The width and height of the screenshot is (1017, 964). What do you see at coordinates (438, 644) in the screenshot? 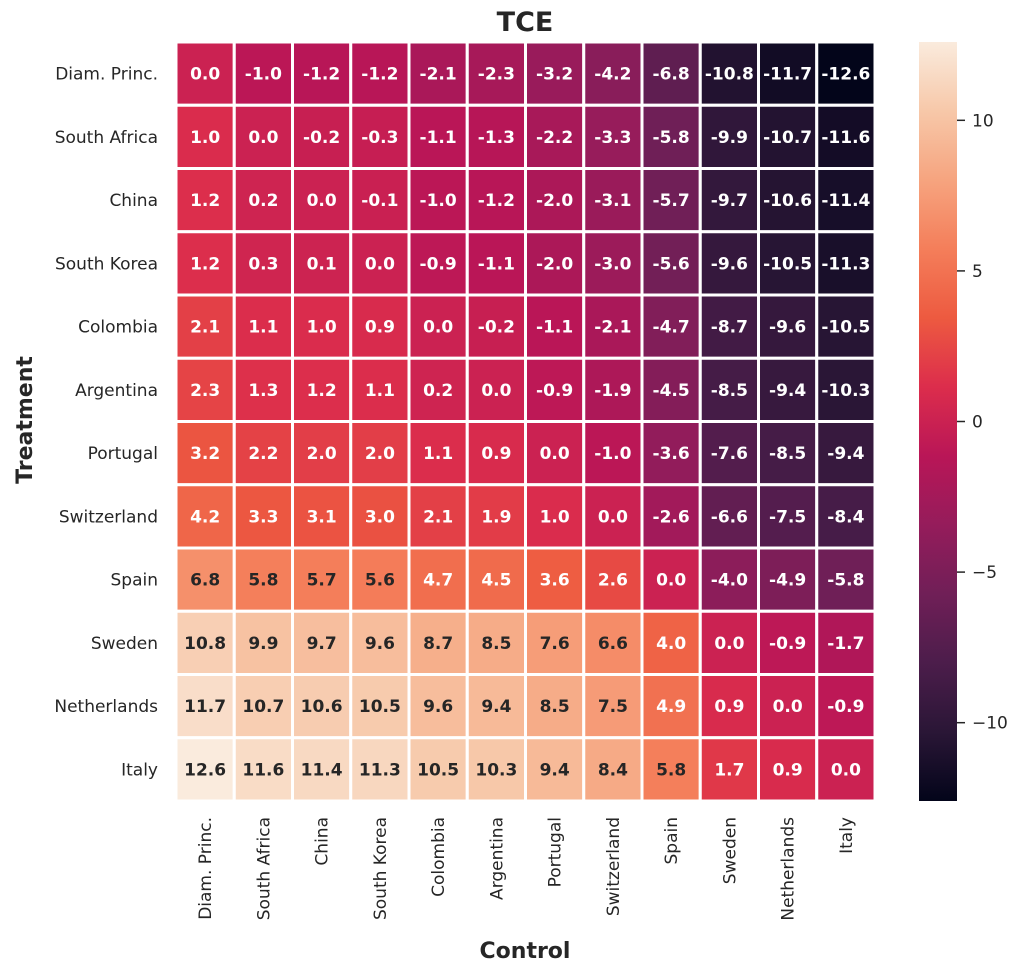
I see `cell-value-label: 8.7` at bounding box center [438, 644].